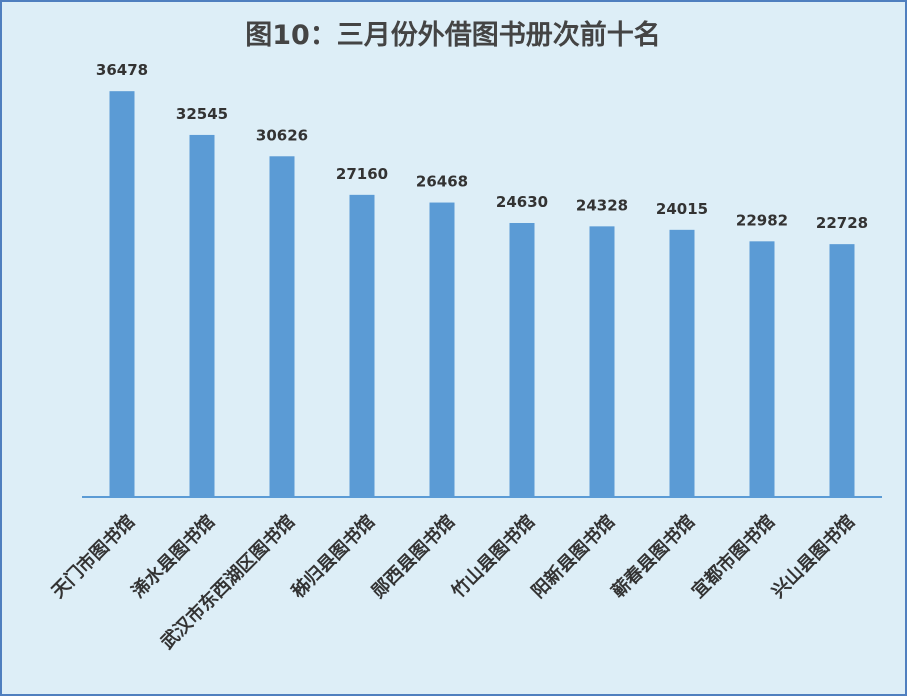 The height and width of the screenshot is (696, 907). What do you see at coordinates (122, 70) in the screenshot?
I see `data-label-1: 36478` at bounding box center [122, 70].